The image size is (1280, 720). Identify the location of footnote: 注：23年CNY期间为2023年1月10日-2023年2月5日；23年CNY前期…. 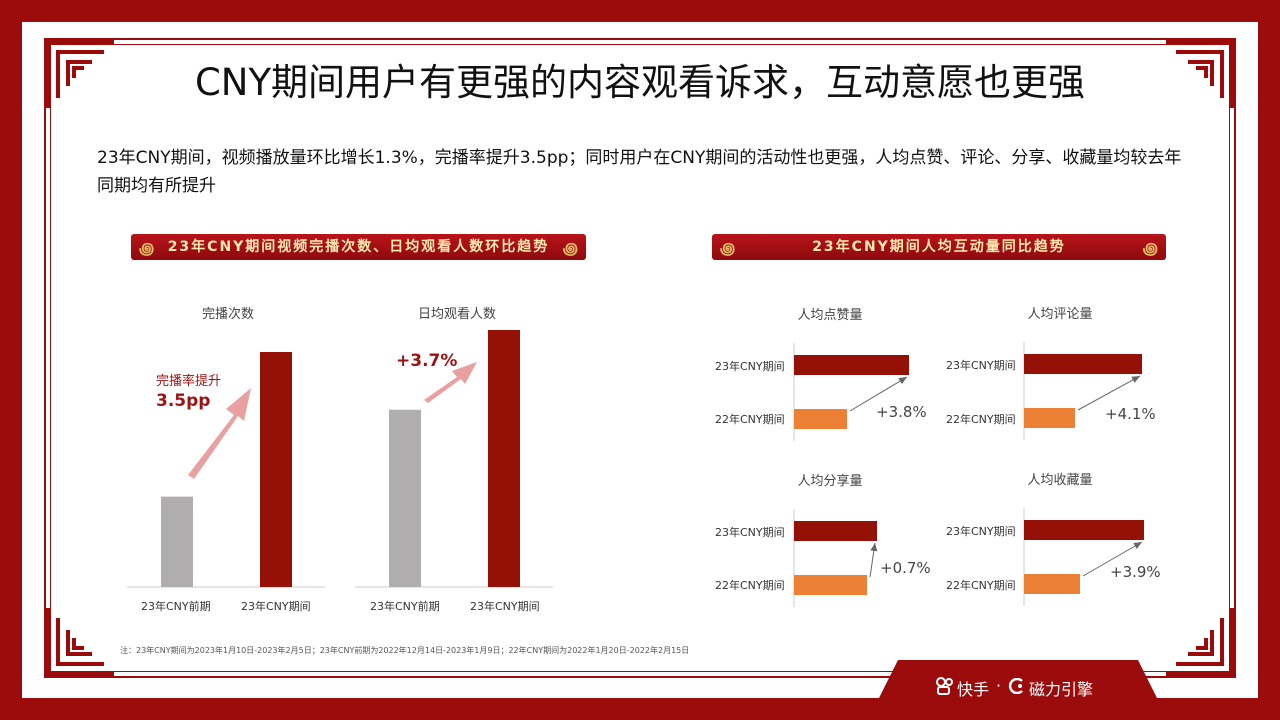
(405, 650).